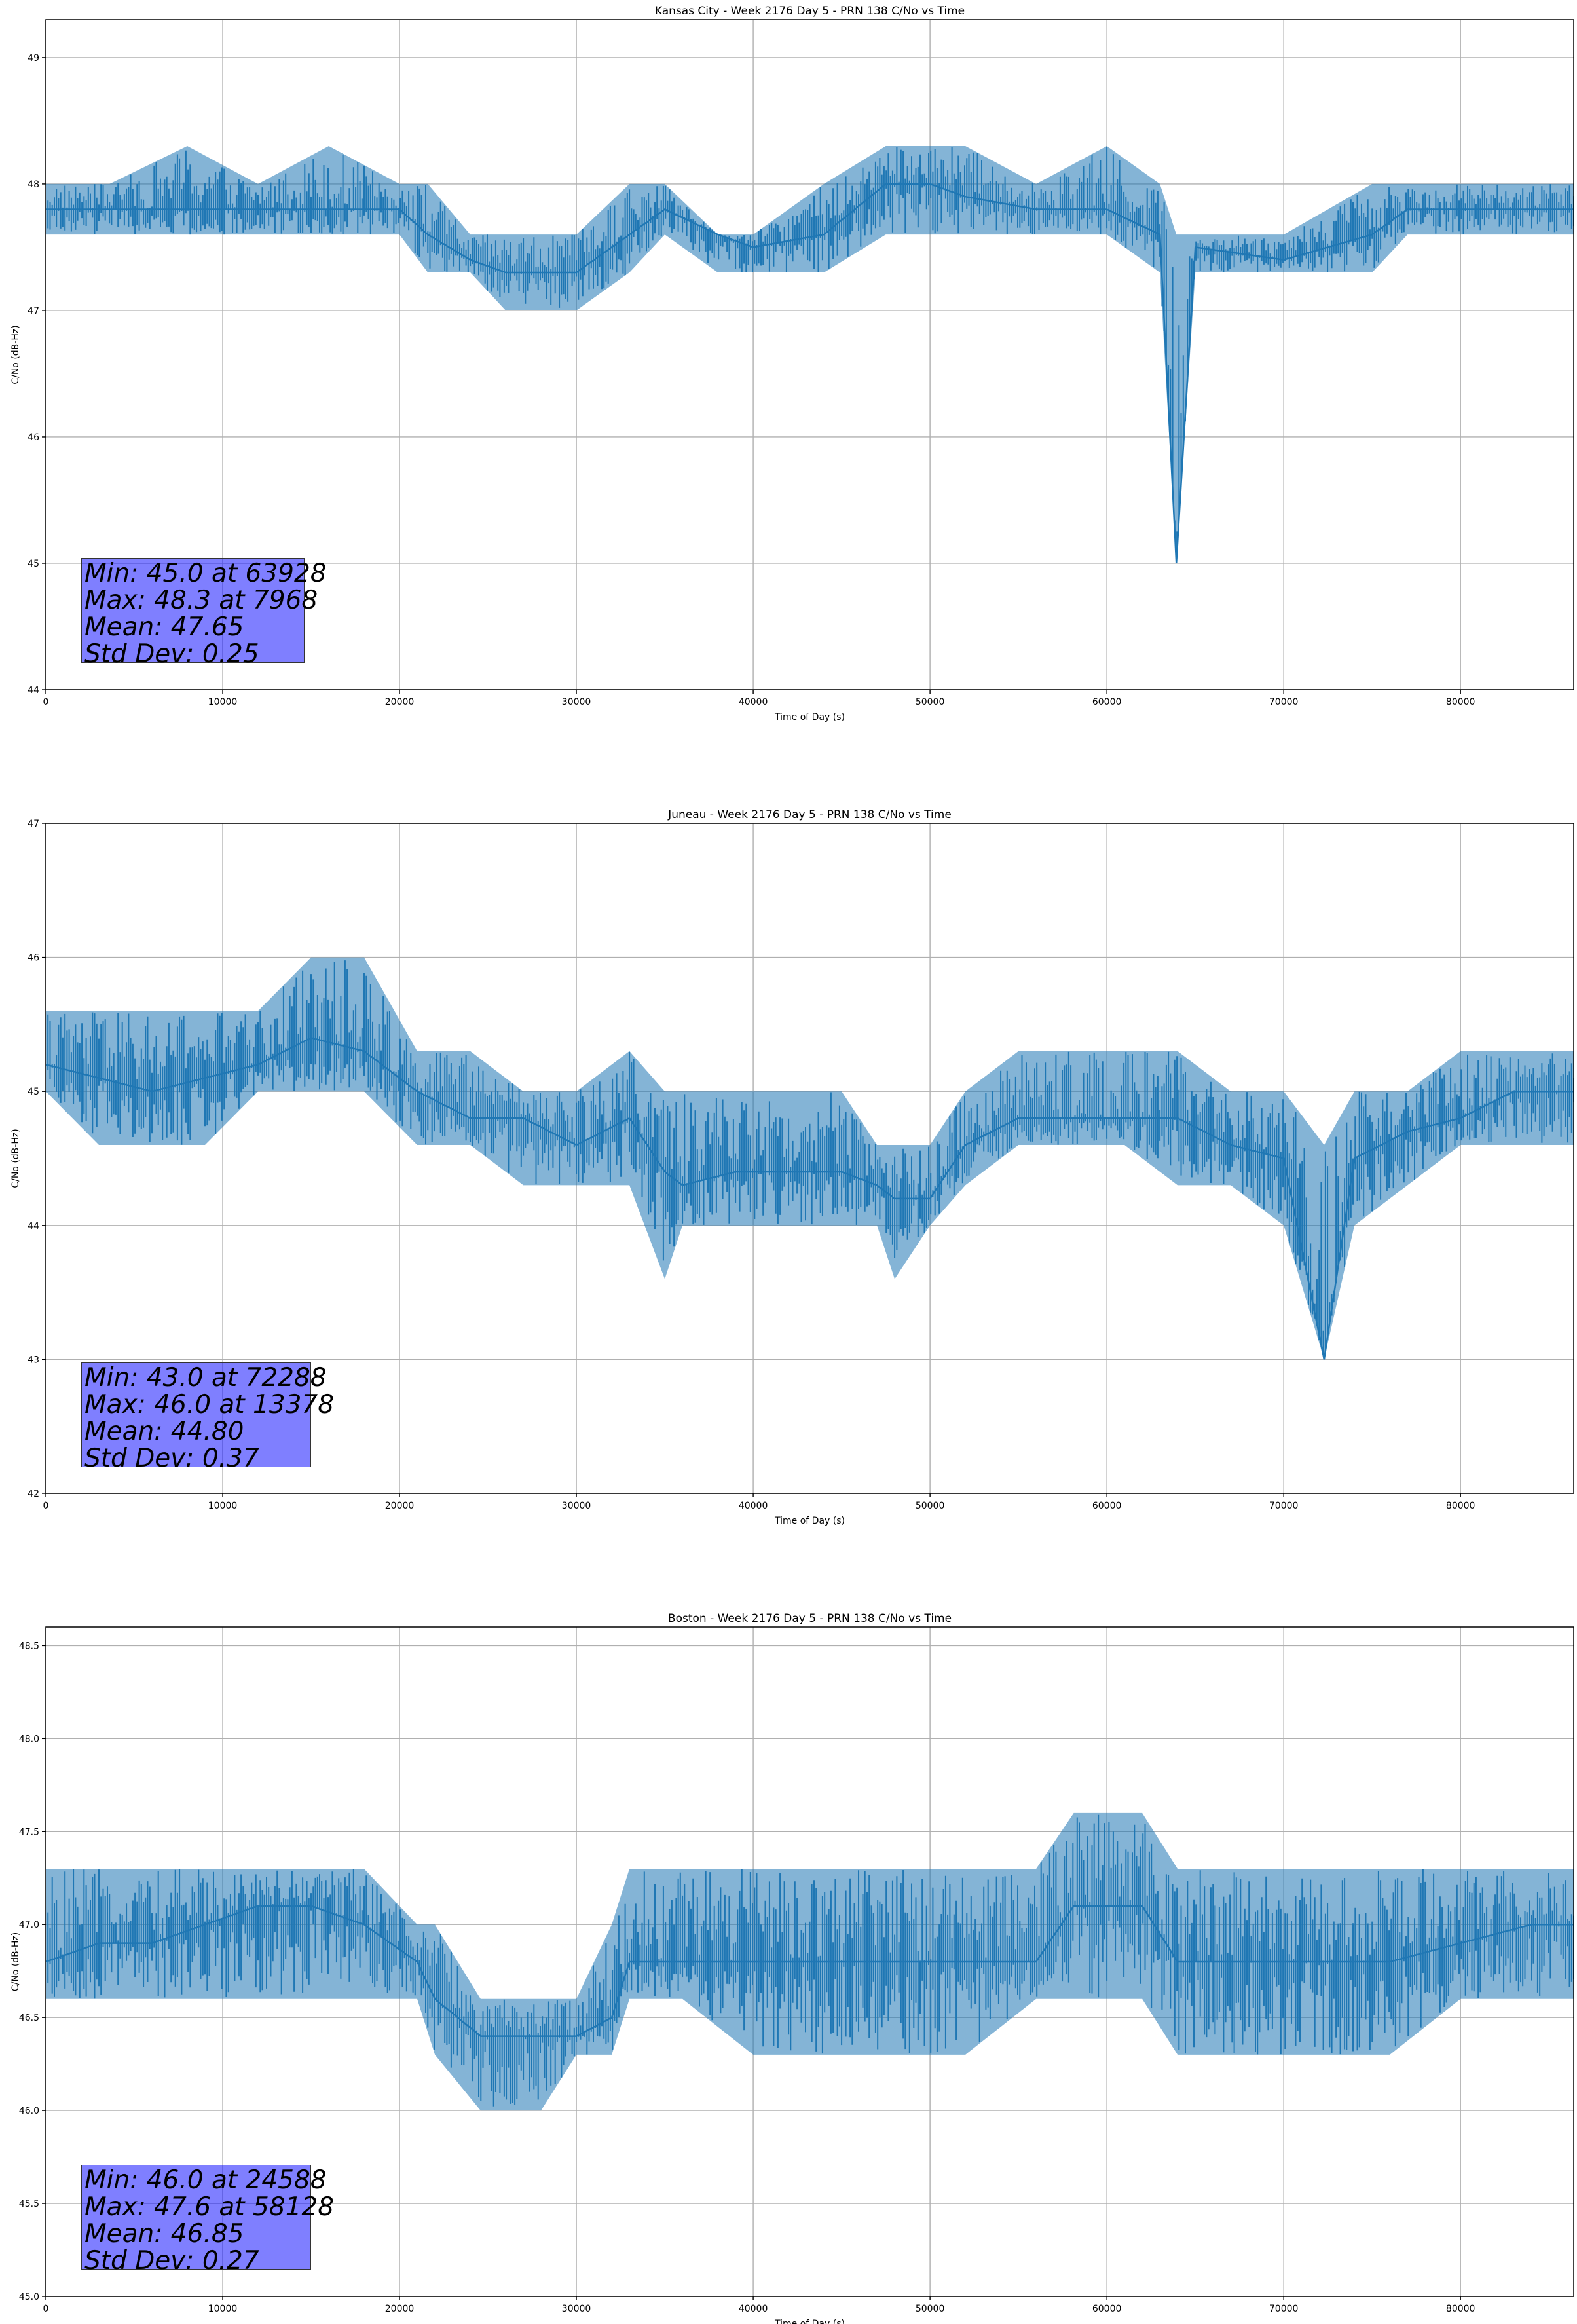 The image size is (1577, 2324). I want to click on stats-min: Min: 43.0 at 72288, so click(205, 1378).